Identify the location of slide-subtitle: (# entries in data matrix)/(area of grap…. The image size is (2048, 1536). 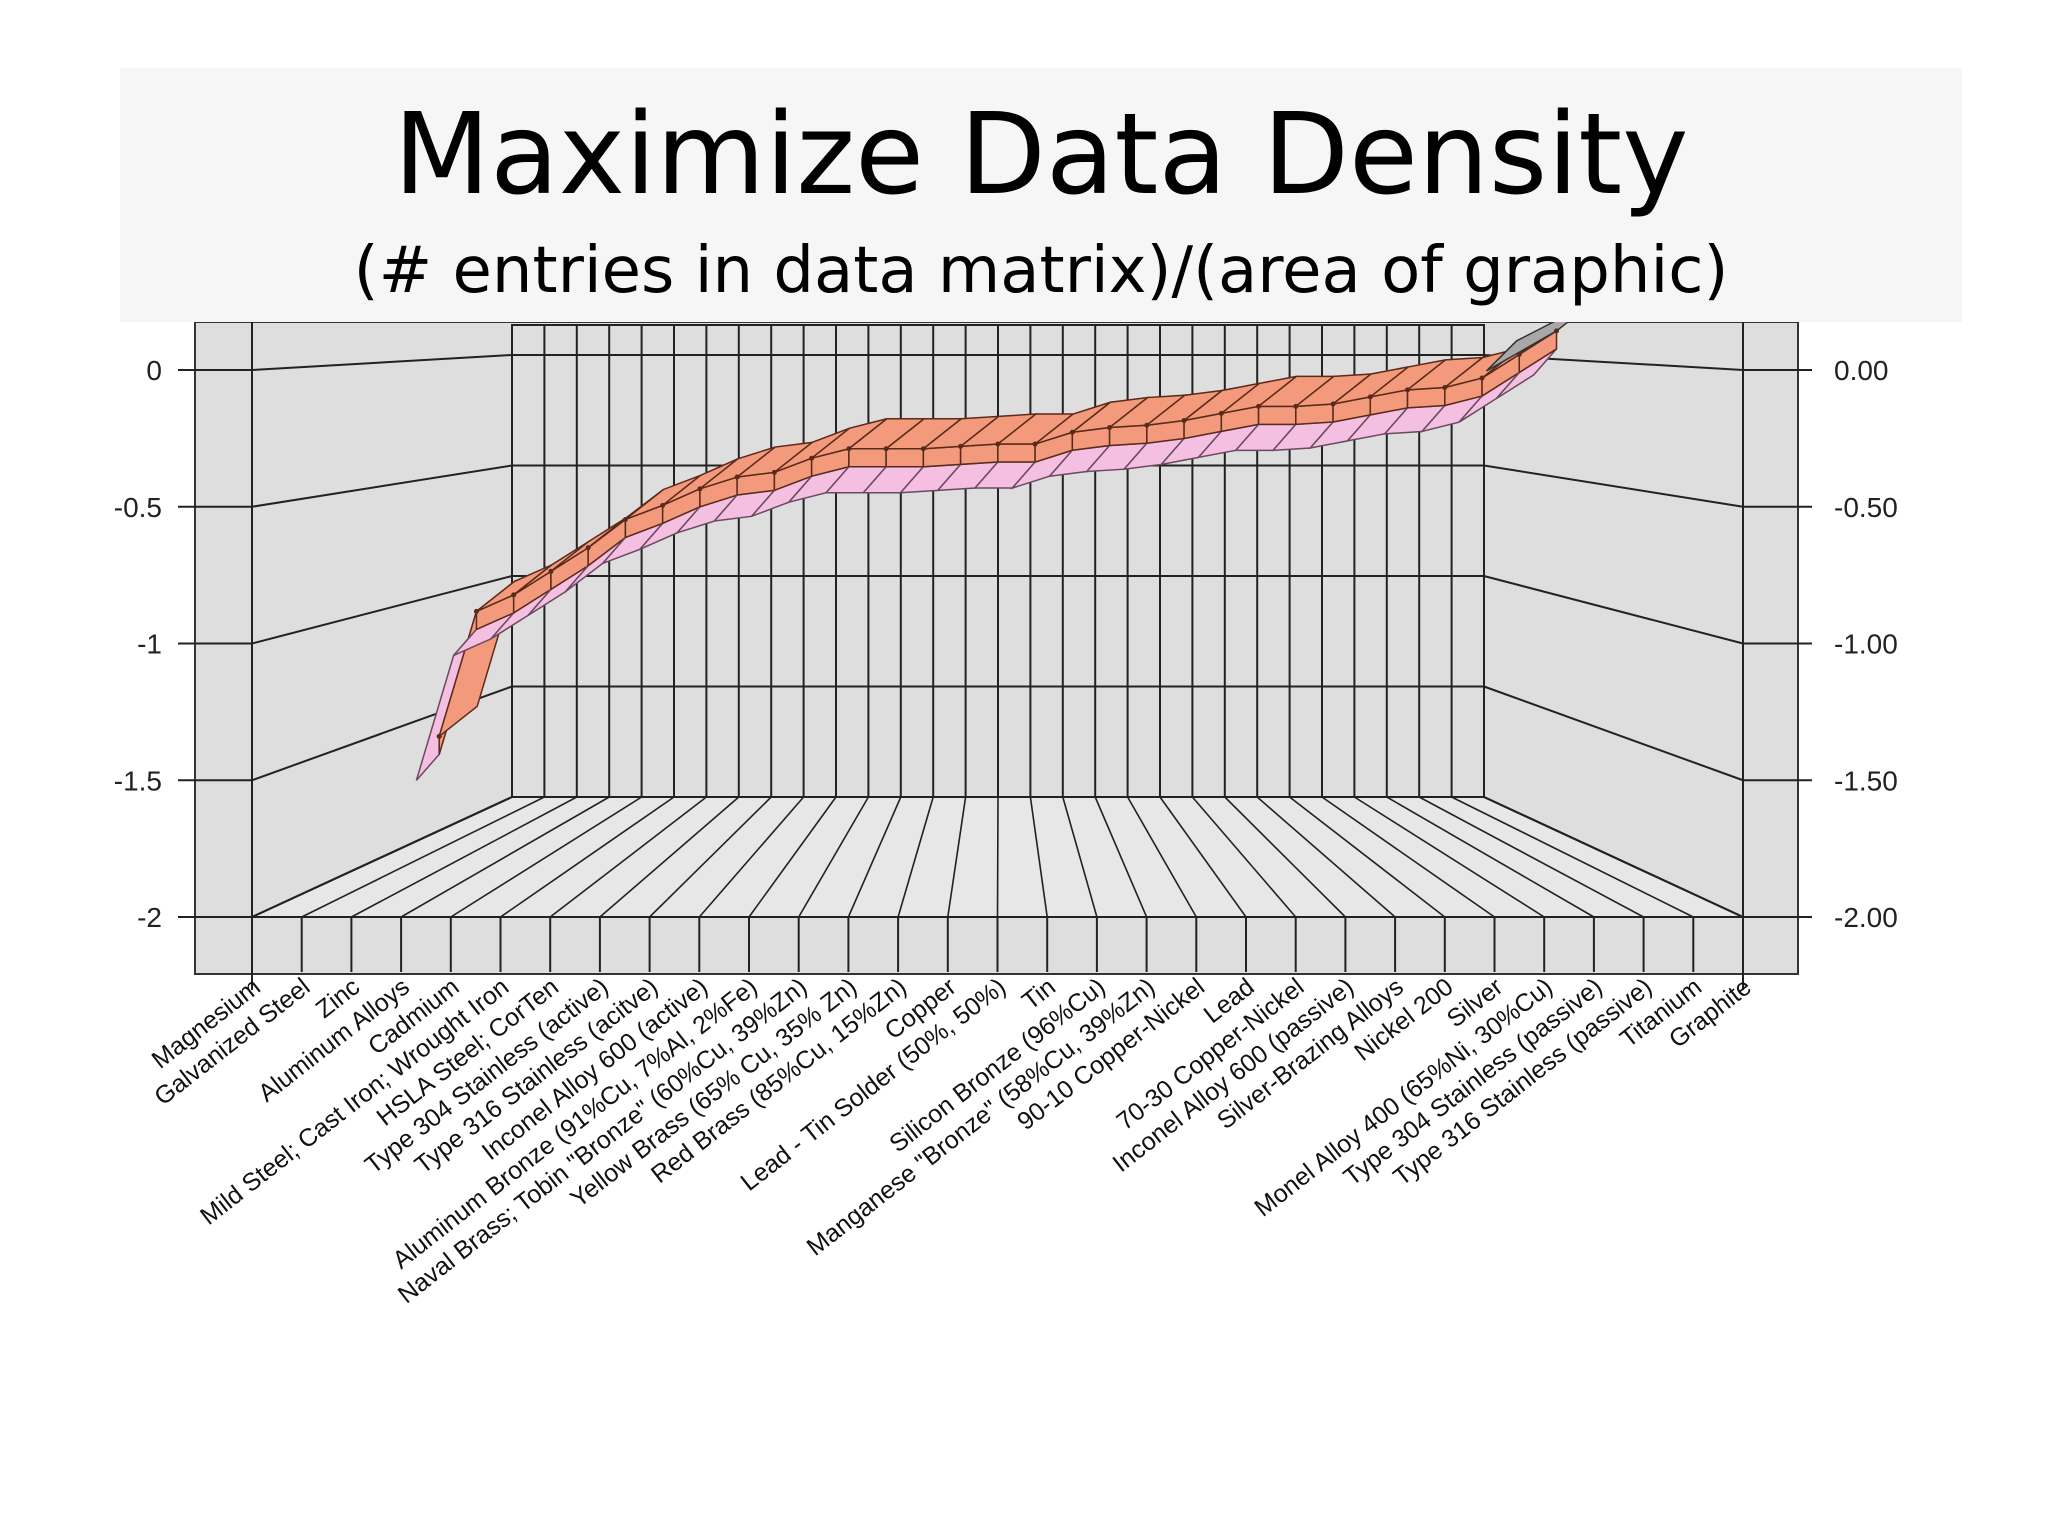
(1041, 271).